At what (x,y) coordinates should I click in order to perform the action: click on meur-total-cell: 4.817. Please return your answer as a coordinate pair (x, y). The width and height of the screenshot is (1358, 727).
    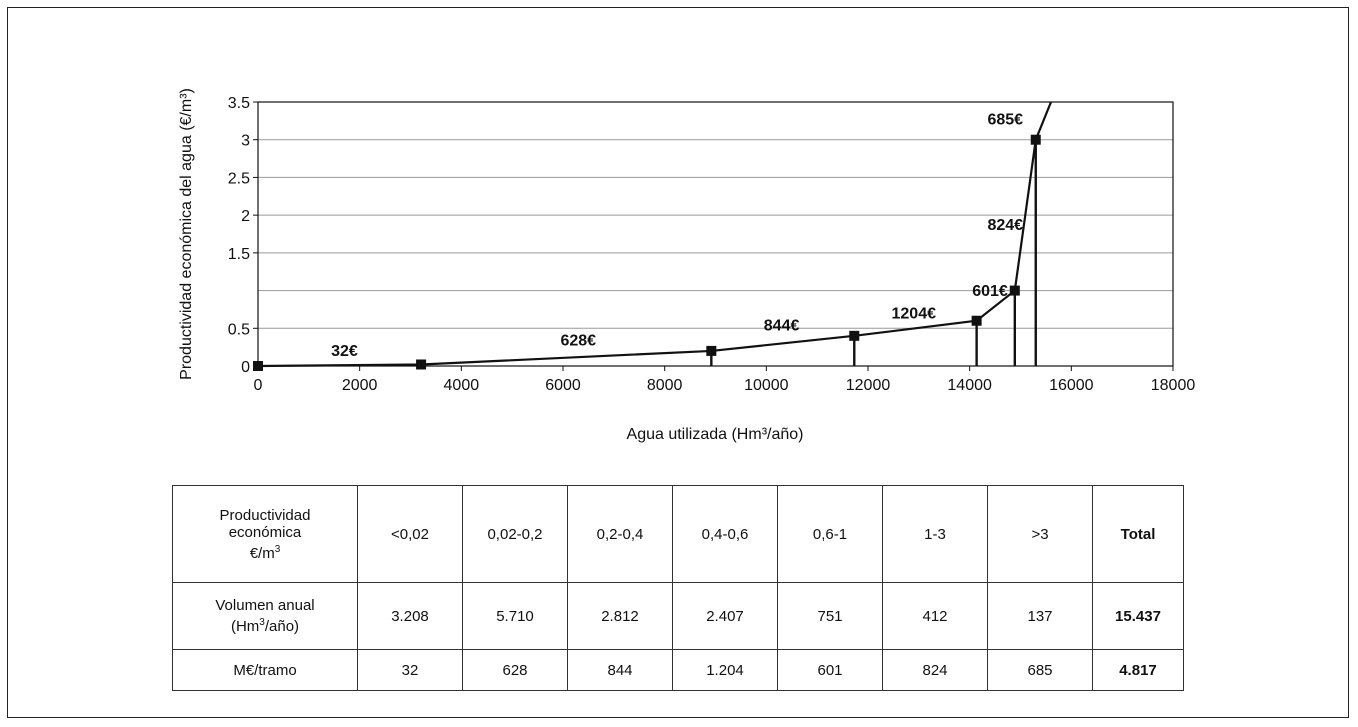
    Looking at the image, I should click on (1138, 670).